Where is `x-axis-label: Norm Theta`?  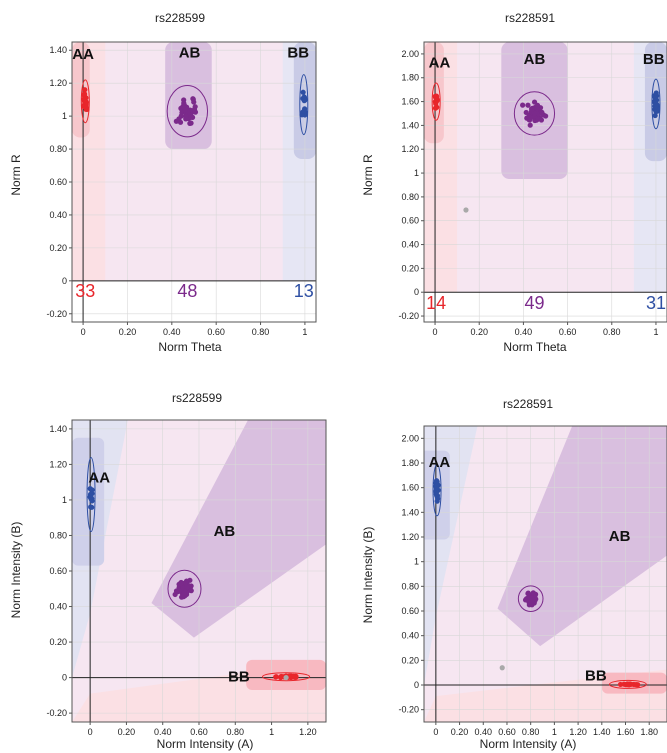
x-axis-label: Norm Theta is located at coordinates (534, 347).